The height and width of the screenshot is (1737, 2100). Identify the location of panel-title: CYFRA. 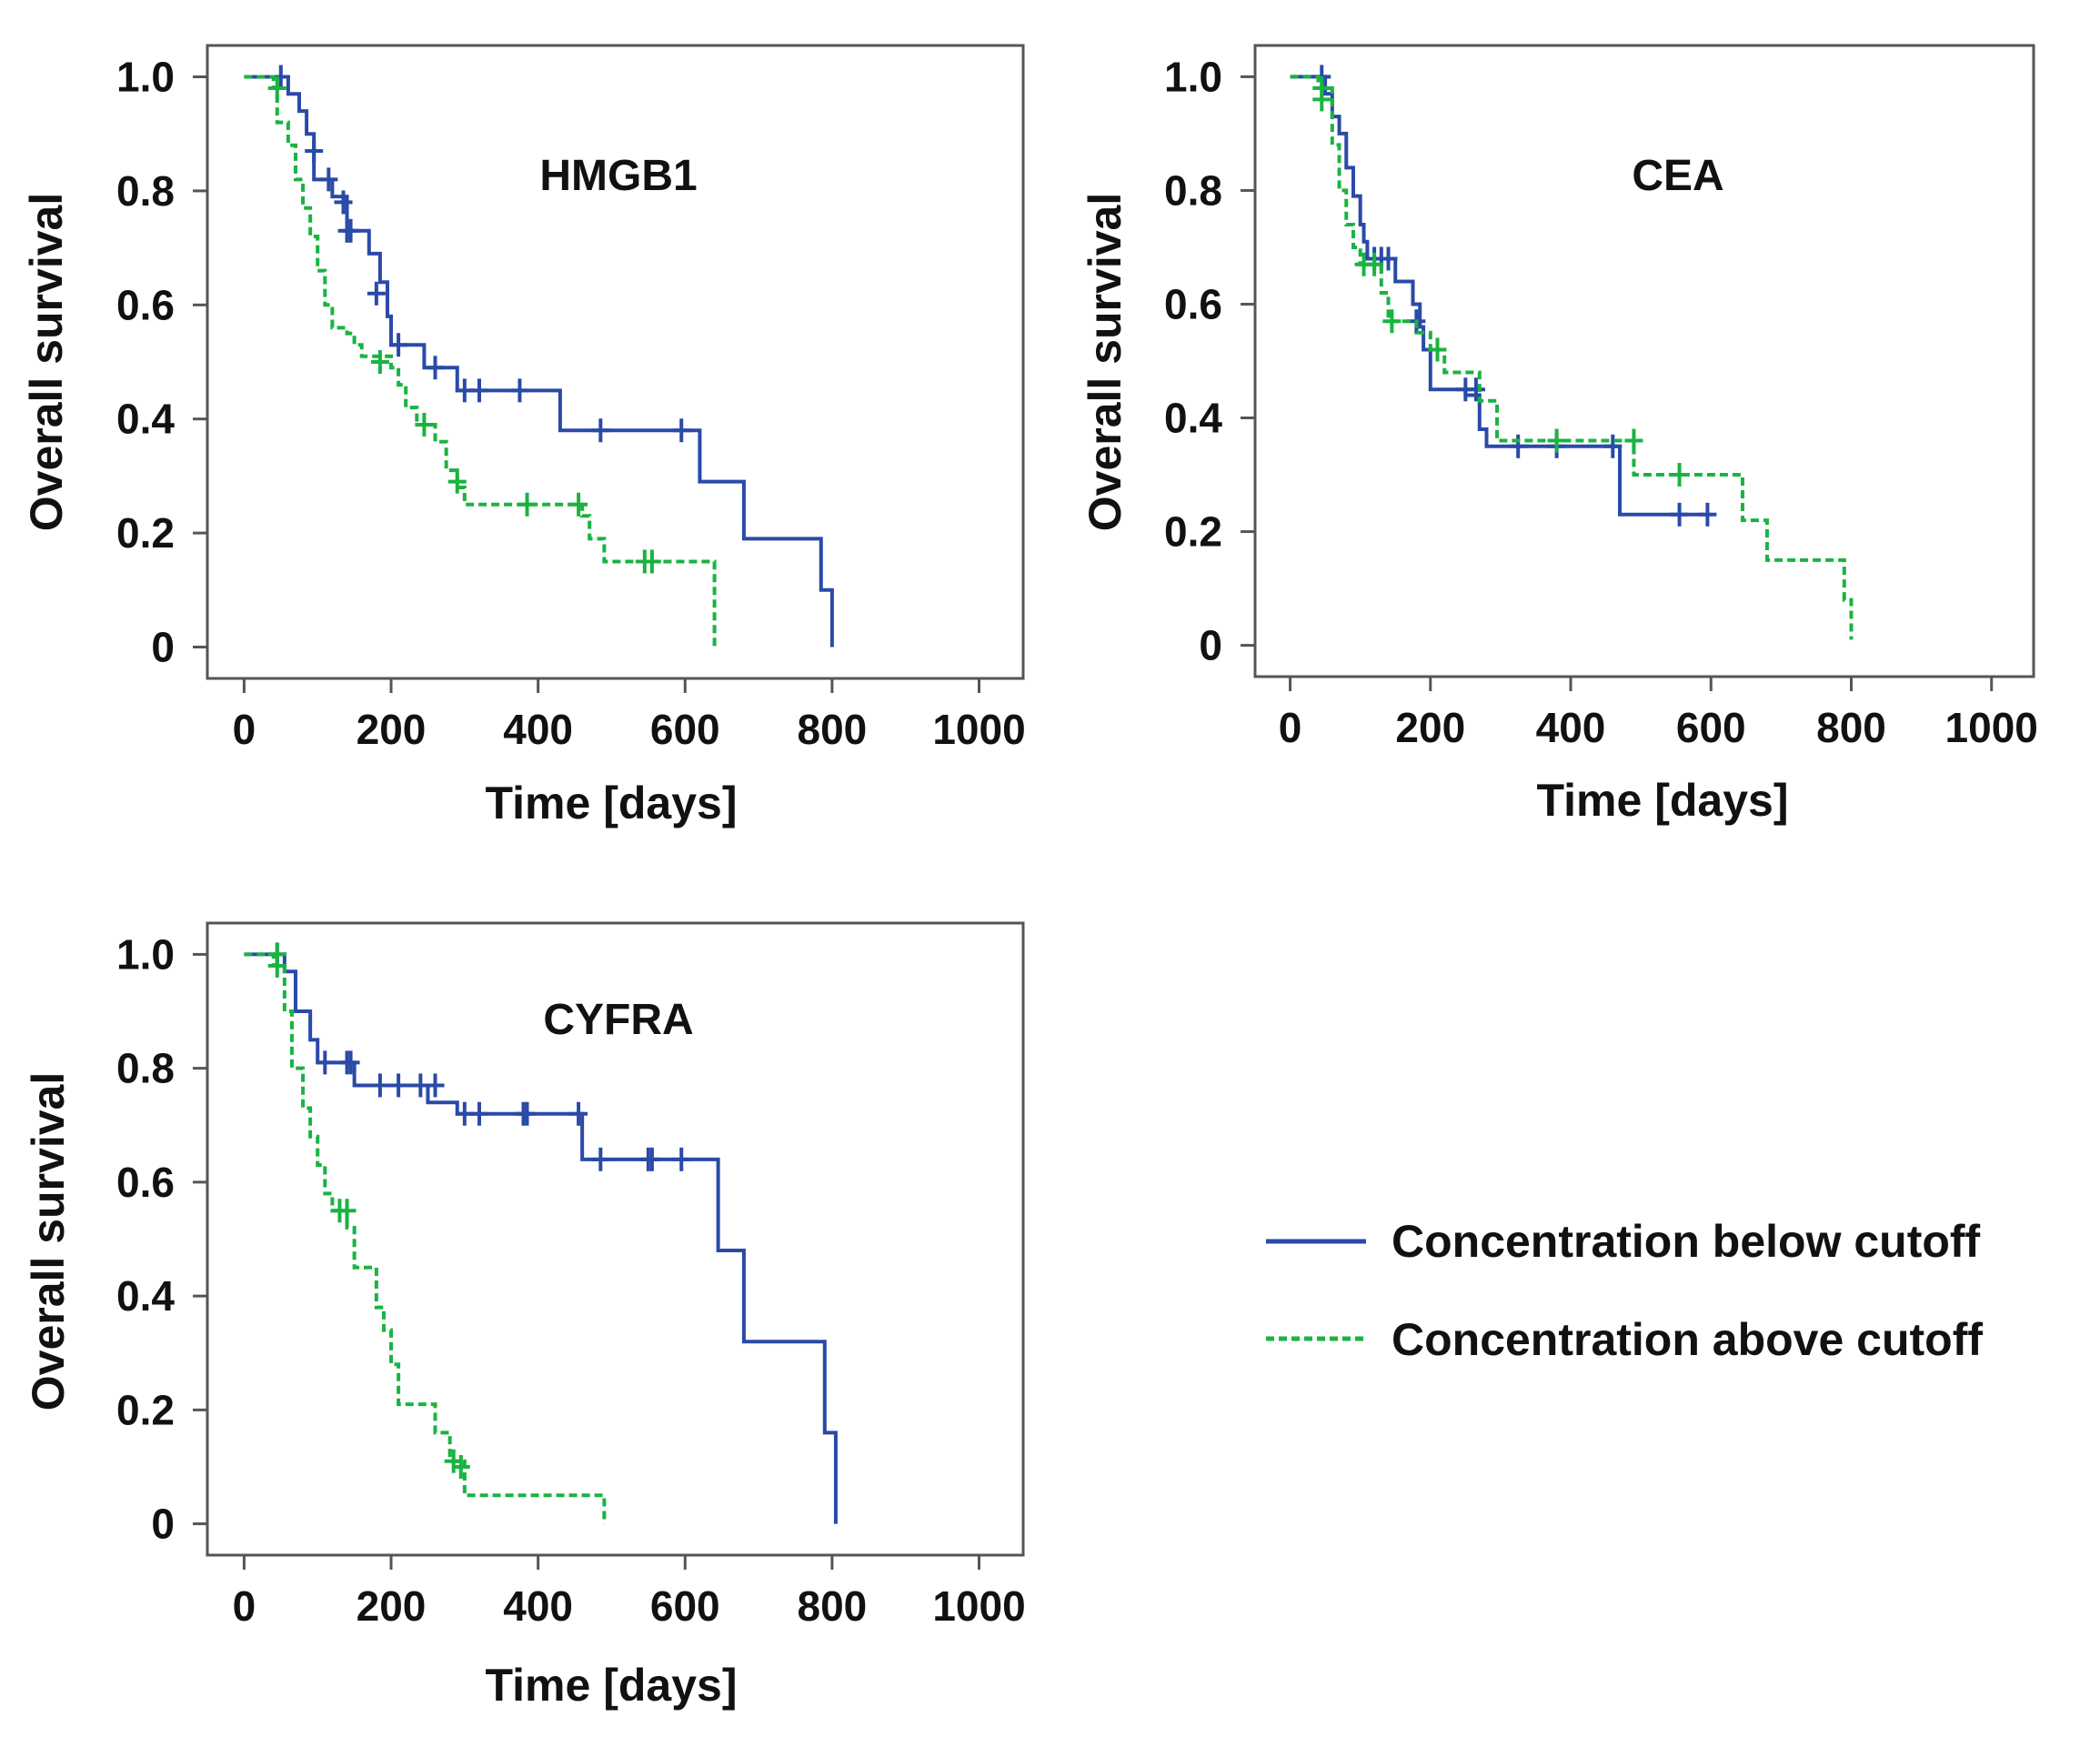
(618, 1020).